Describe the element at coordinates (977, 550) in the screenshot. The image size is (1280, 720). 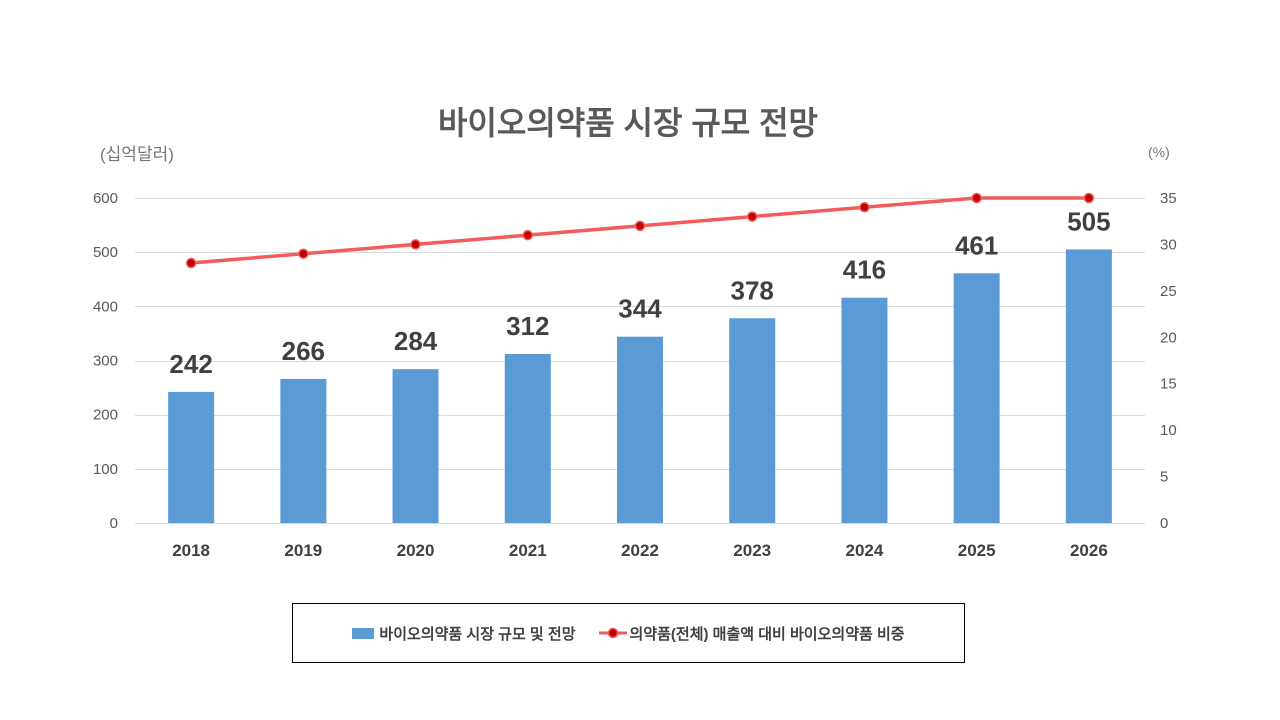
I see `x-tick-label: 2025` at that location.